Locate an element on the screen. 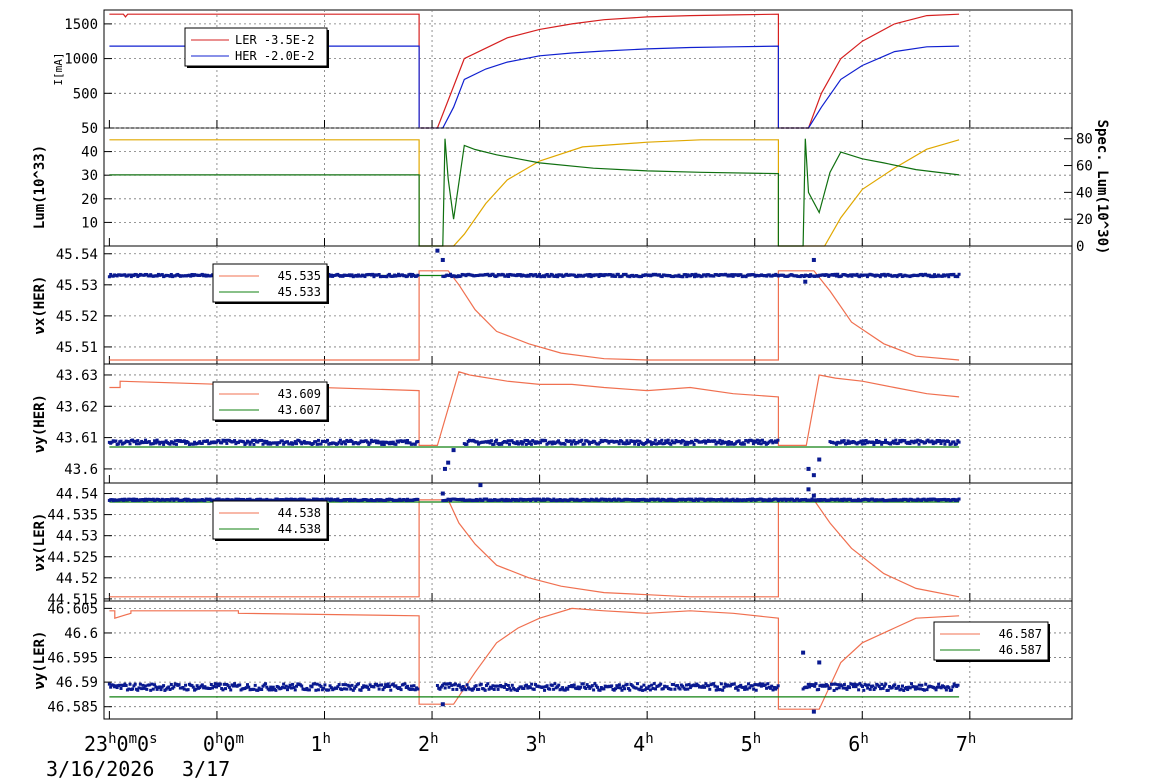 Image resolution: width=1154 pixels, height=782 pixels. legend-label: 43.609 is located at coordinates (299, 394).